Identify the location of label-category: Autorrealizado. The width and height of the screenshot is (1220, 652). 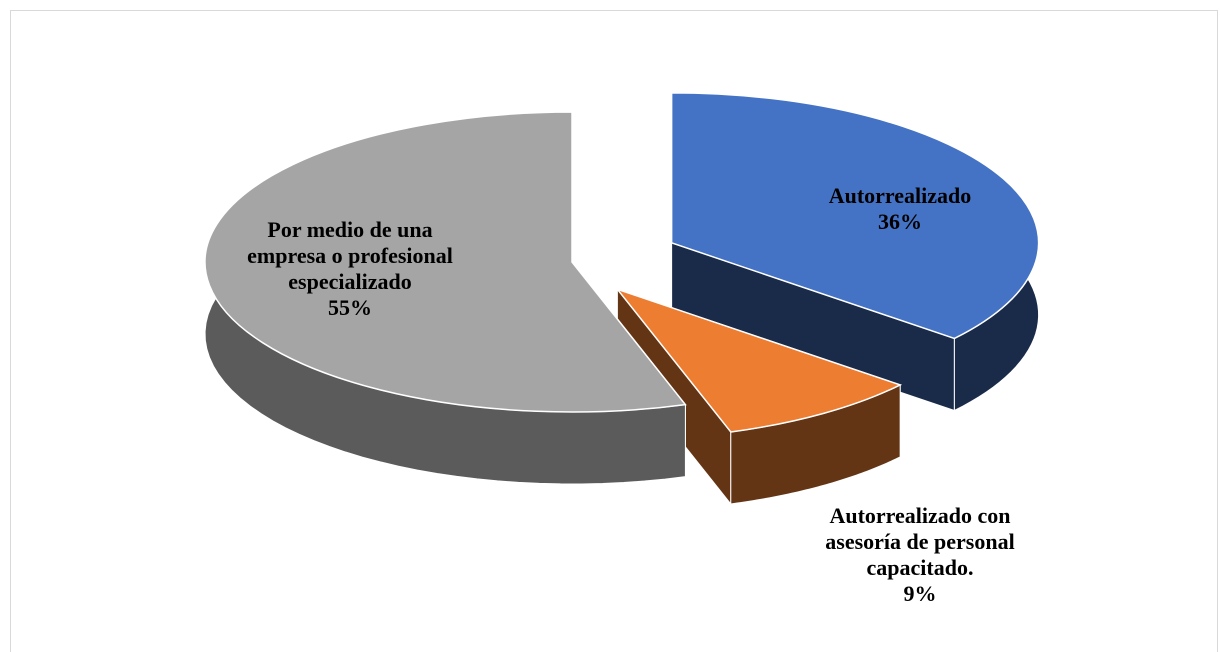
(900, 195).